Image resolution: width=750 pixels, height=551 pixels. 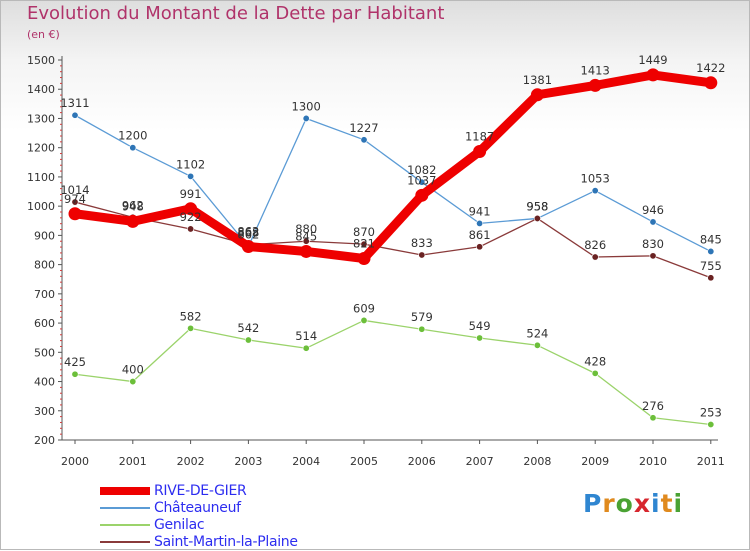 I want to click on data-label: 833, so click(x=422, y=243).